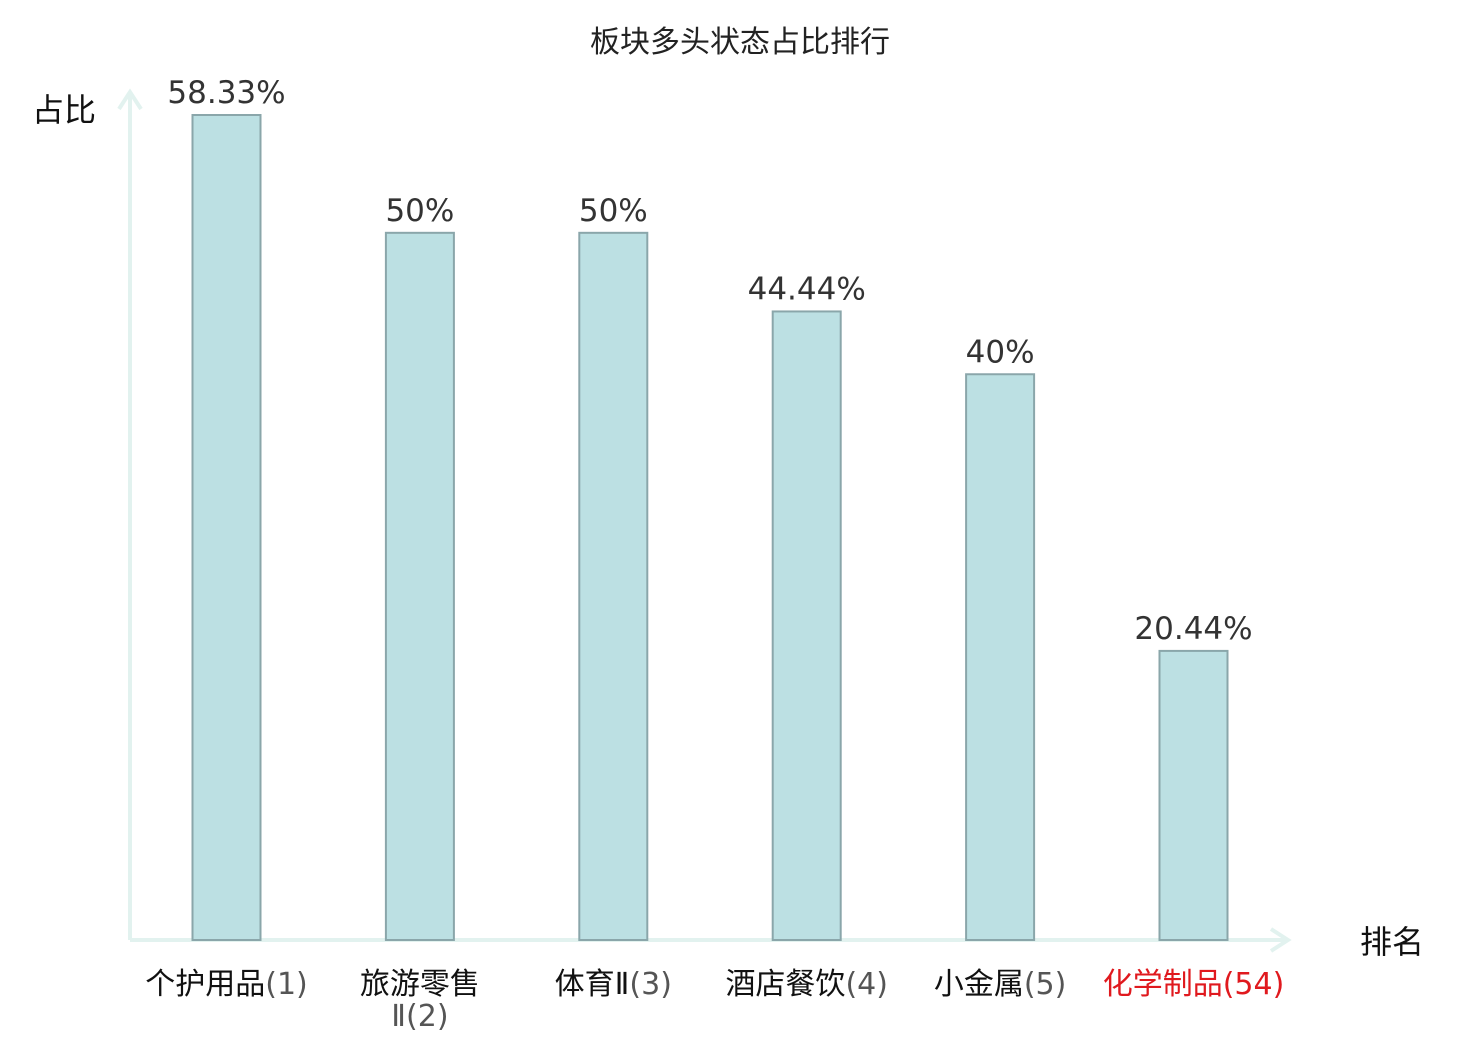 The width and height of the screenshot is (1480, 1040). I want to click on x-tick-rank: (54), so click(1254, 984).